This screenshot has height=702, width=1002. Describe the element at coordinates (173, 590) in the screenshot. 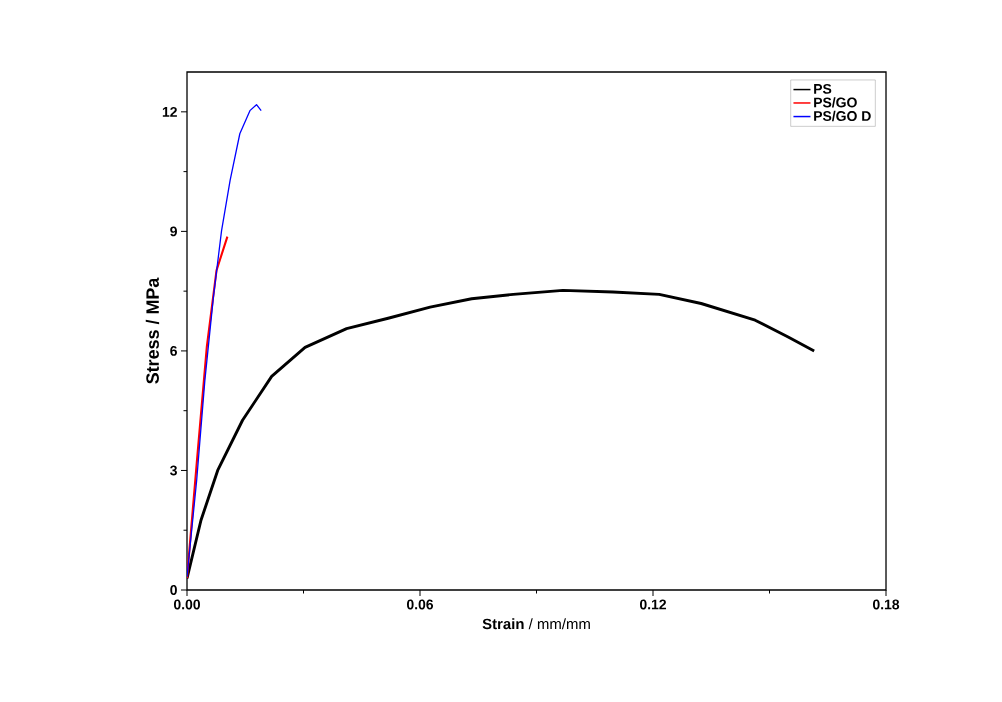

I see `y-tick-label: 0` at that location.